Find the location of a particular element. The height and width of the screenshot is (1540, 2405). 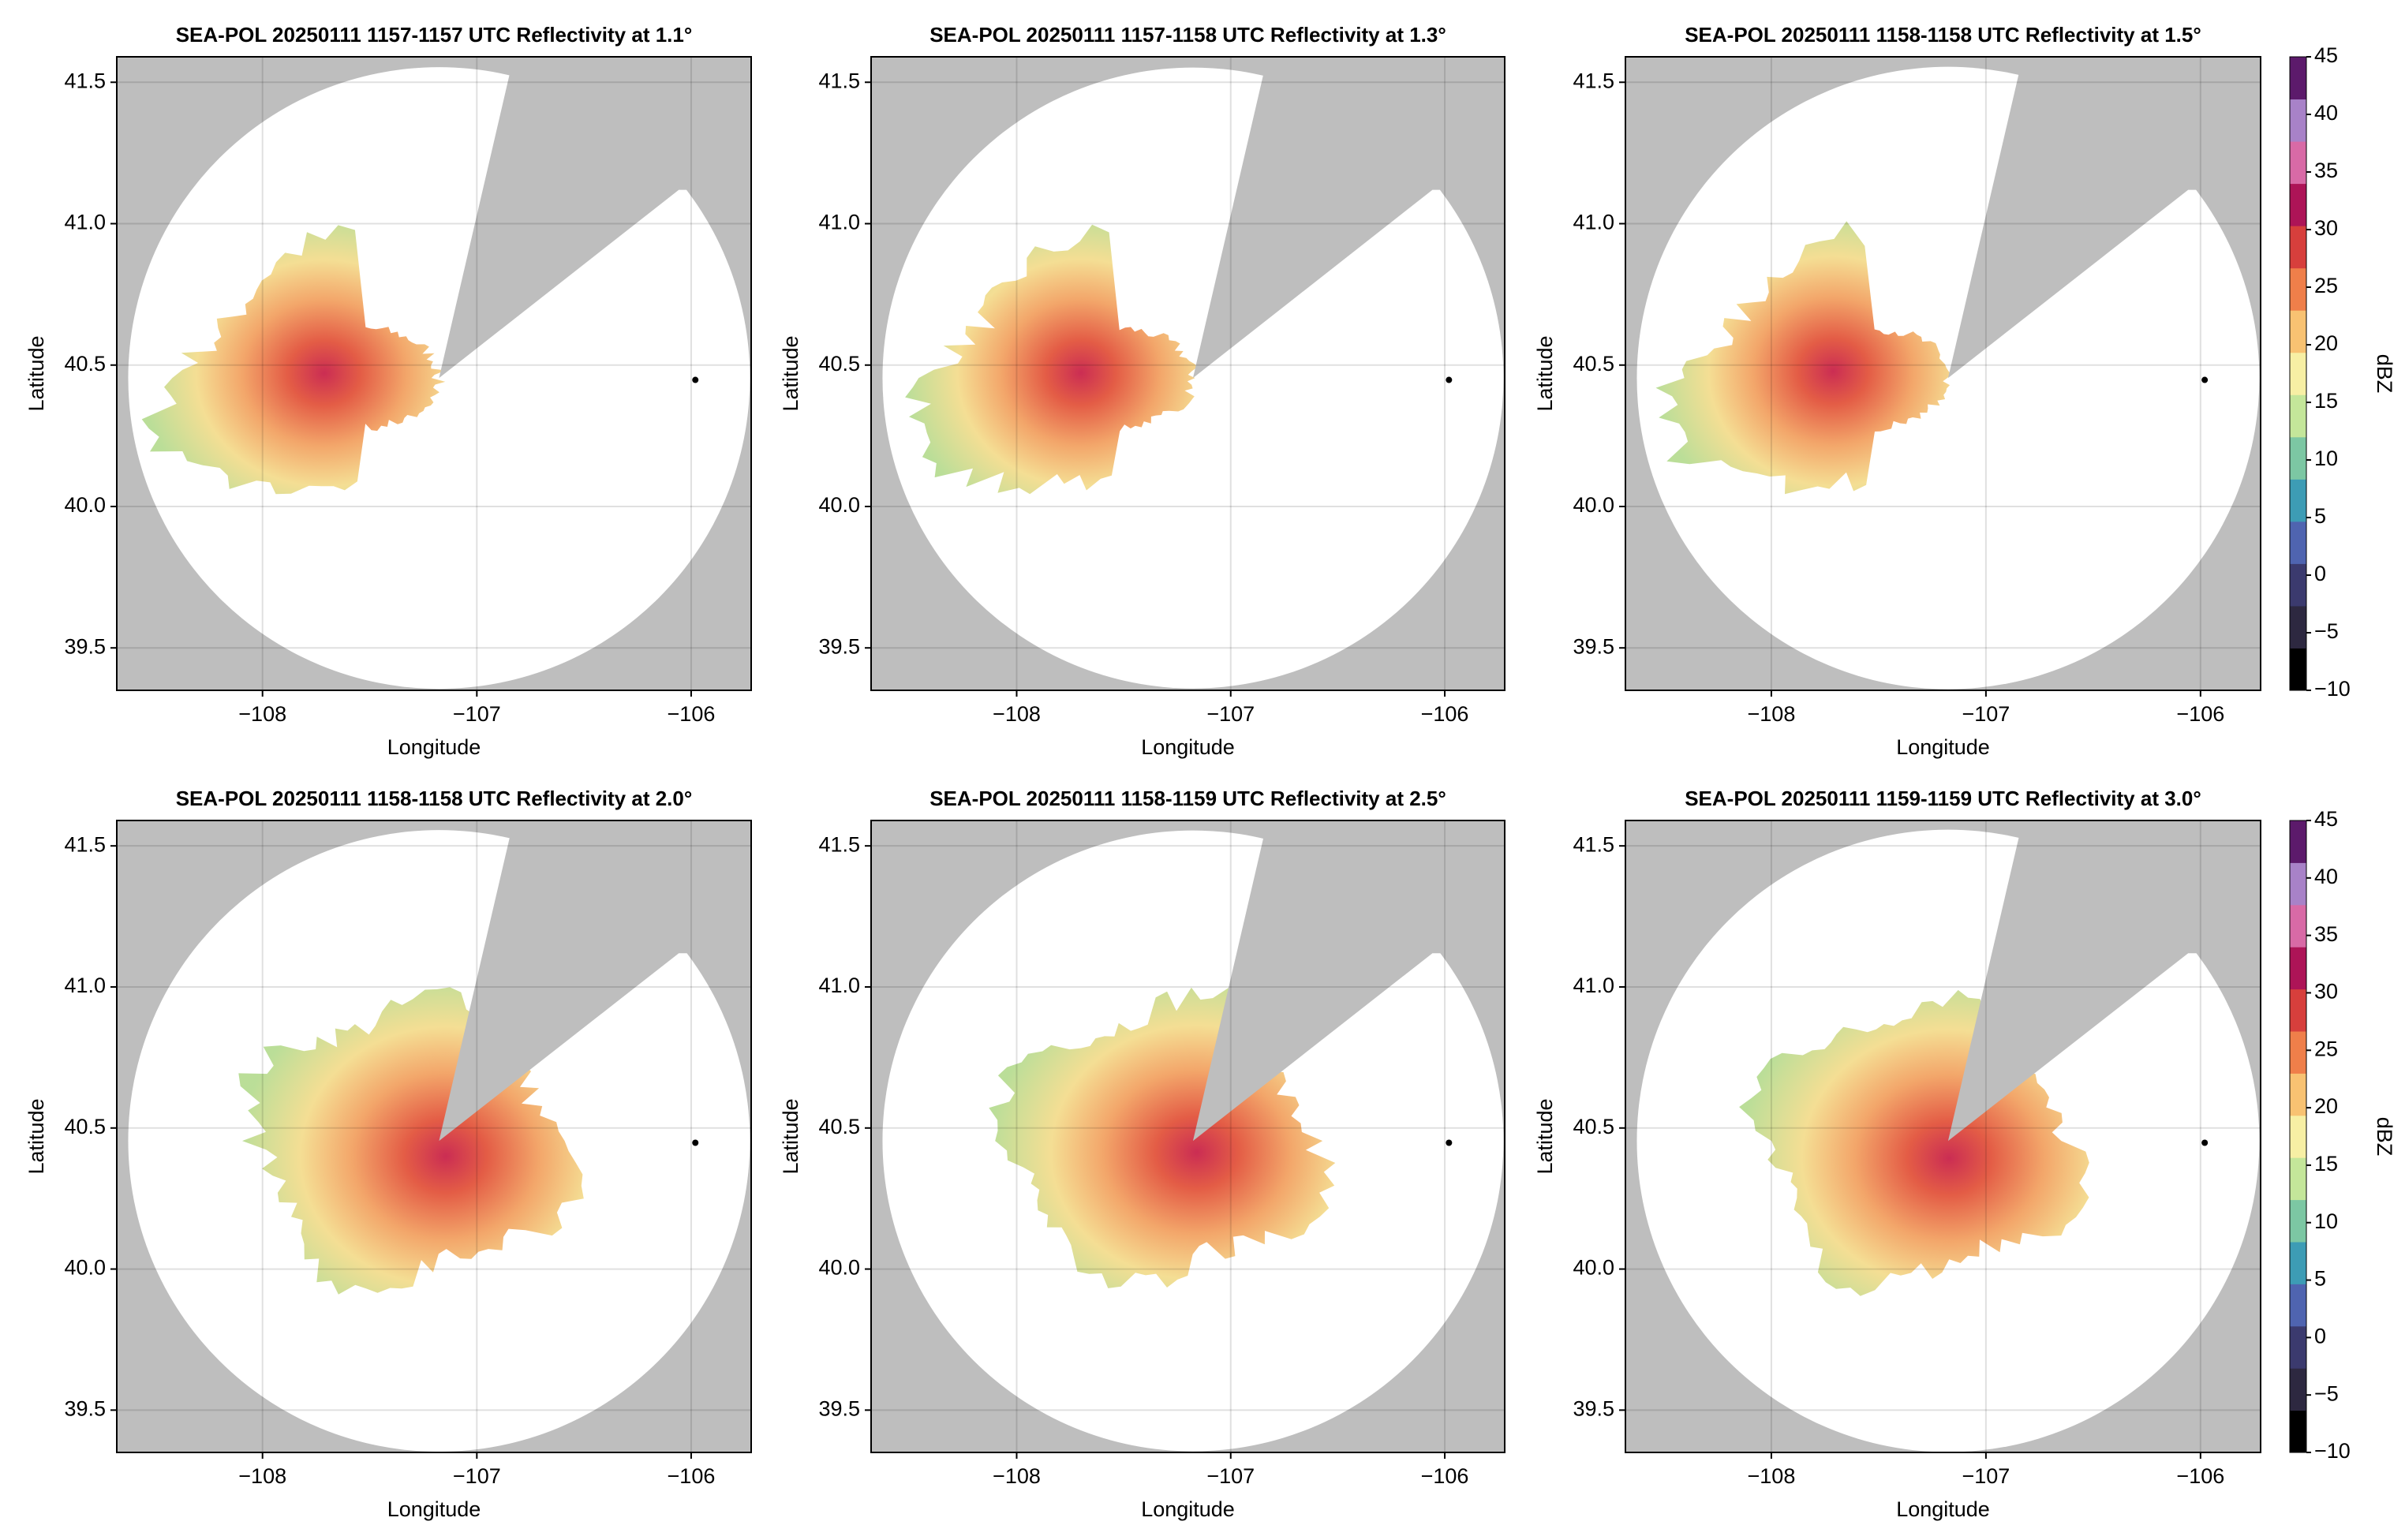

colorbar-tick-label: 20 is located at coordinates (2326, 343).